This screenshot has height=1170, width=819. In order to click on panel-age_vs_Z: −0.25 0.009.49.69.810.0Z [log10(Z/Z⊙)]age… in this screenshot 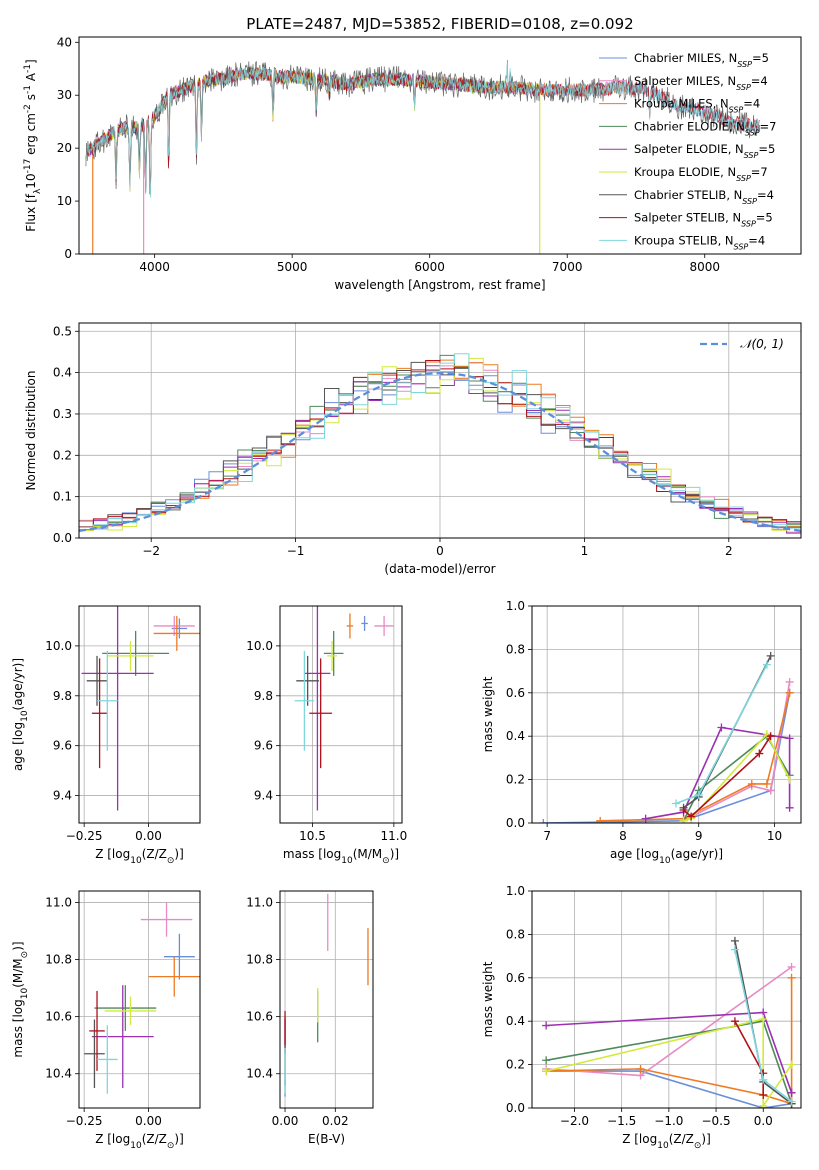, I will do `click(106, 735)`.